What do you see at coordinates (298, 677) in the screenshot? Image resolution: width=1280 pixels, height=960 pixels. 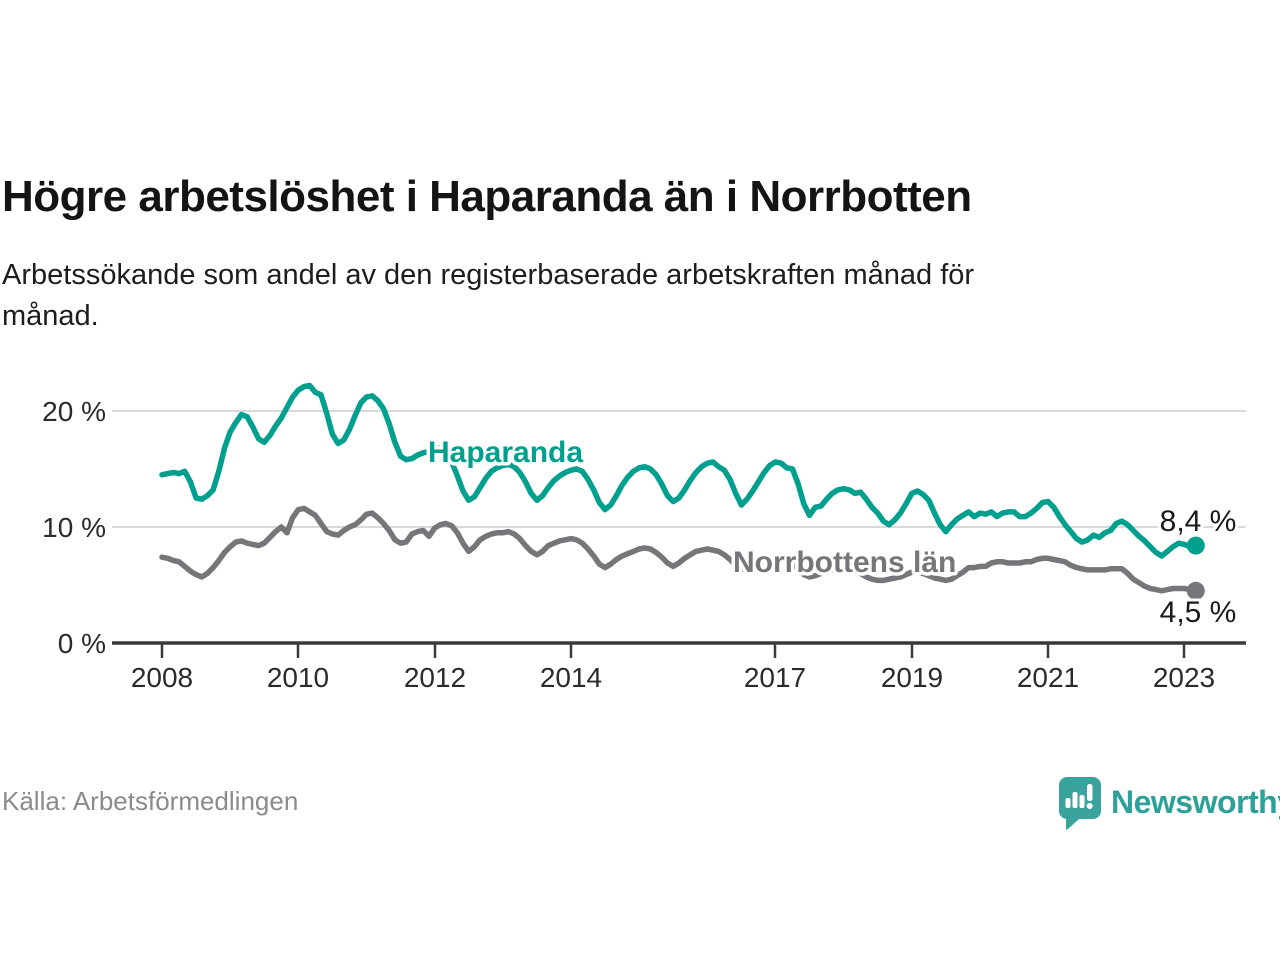 I see `x-tick-label-2010: 2010` at bounding box center [298, 677].